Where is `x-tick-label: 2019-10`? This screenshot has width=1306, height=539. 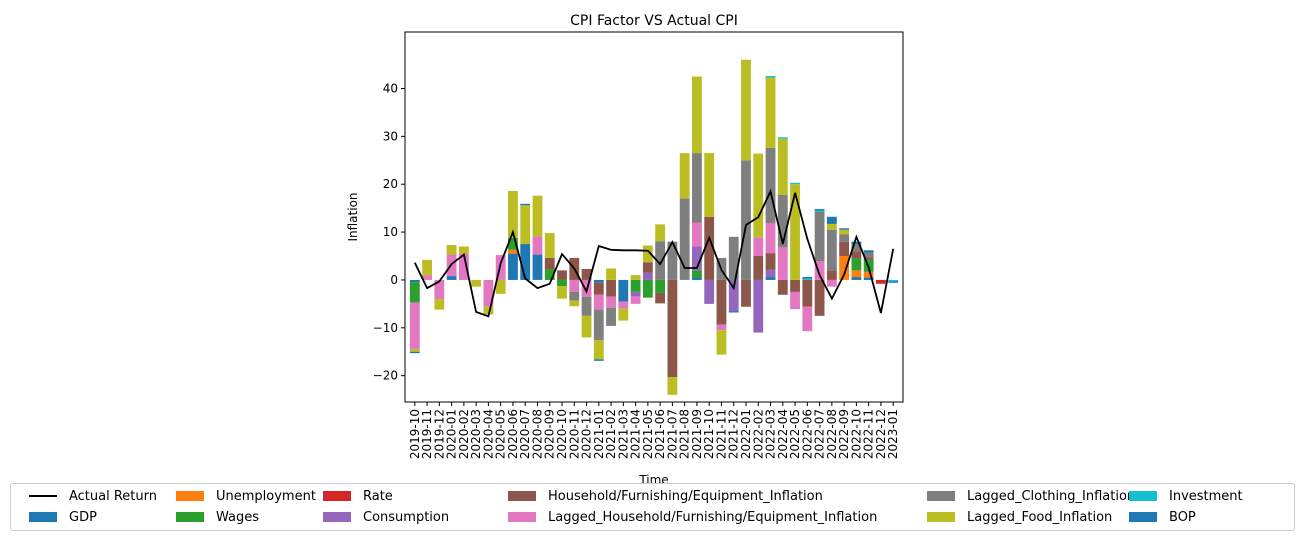
x-tick-label: 2019-10 is located at coordinates (415, 434).